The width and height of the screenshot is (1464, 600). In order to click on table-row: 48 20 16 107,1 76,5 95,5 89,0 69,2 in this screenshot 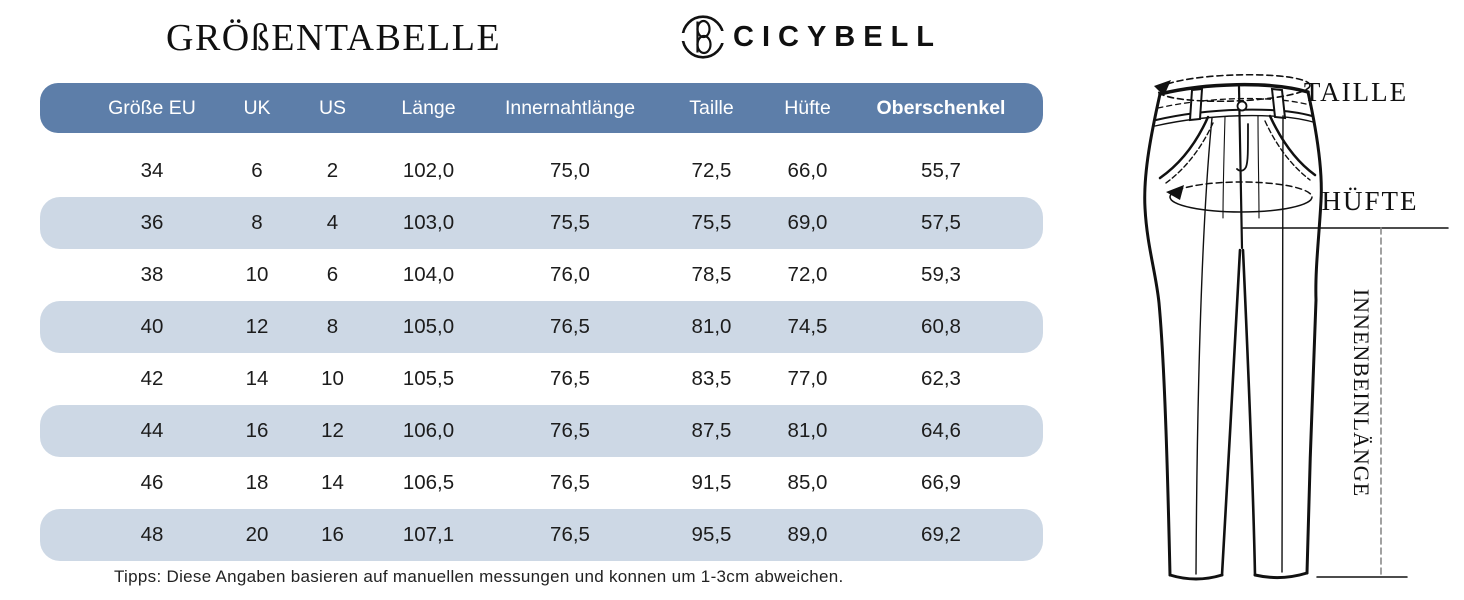, I will do `click(541, 535)`.